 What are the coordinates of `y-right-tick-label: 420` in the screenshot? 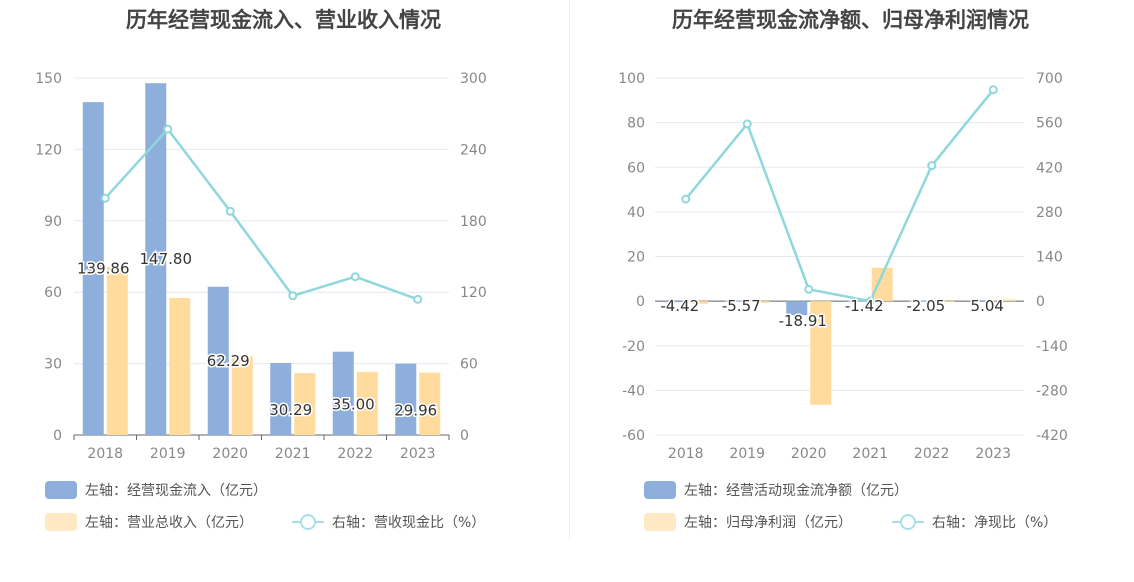 It's located at (1049, 168).